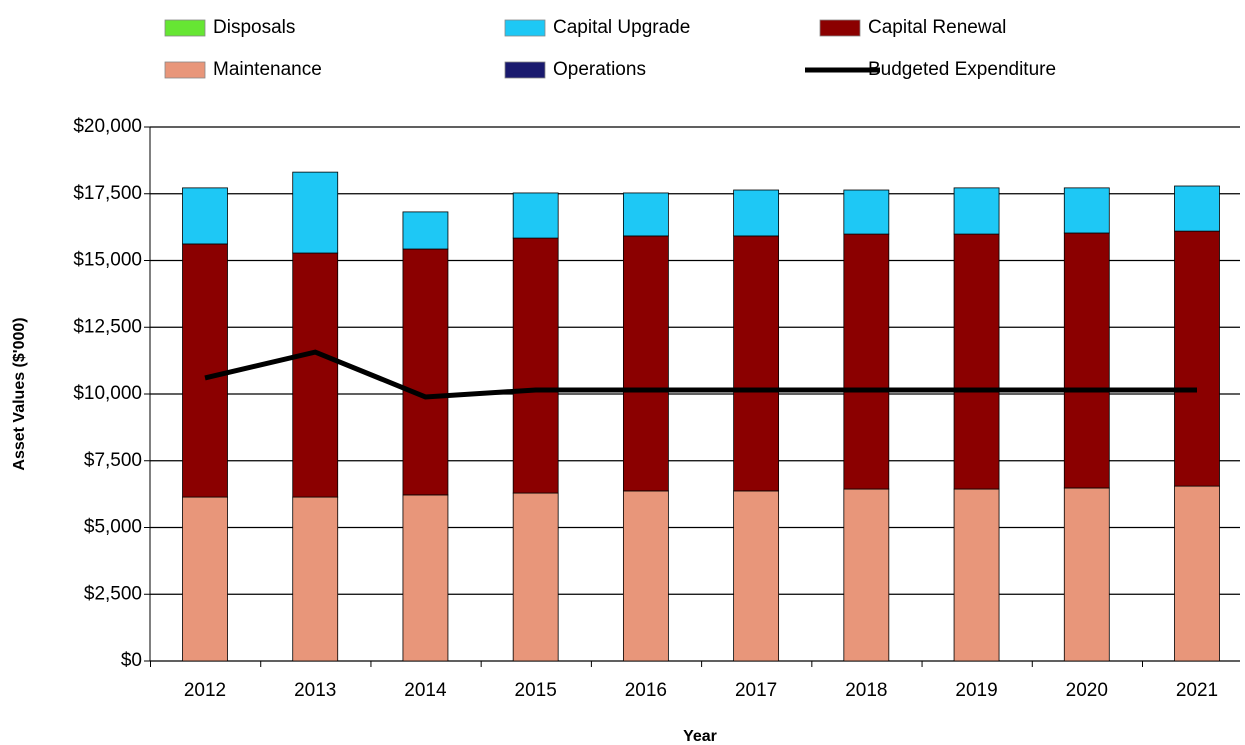 The width and height of the screenshot is (1245, 745). Describe the element at coordinates (131, 660) in the screenshot. I see `y-tick-label: $0` at that location.